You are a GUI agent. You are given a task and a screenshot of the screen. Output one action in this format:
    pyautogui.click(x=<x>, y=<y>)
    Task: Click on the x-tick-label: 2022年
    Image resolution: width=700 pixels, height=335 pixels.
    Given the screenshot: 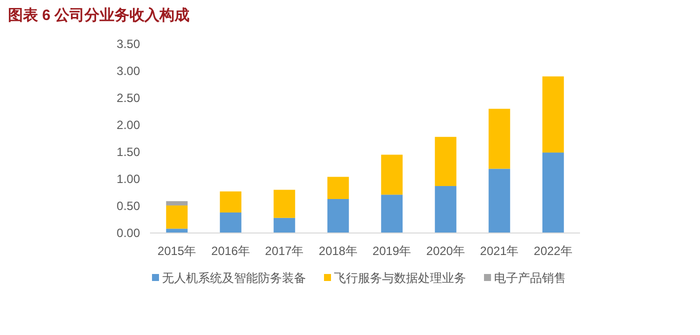 What is the action you would take?
    pyautogui.click(x=553, y=251)
    